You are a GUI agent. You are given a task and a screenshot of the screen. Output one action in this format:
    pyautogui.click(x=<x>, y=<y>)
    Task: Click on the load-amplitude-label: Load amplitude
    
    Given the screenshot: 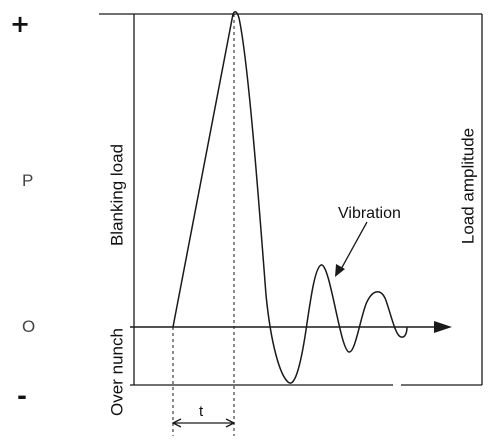 What is the action you would take?
    pyautogui.click(x=468, y=186)
    